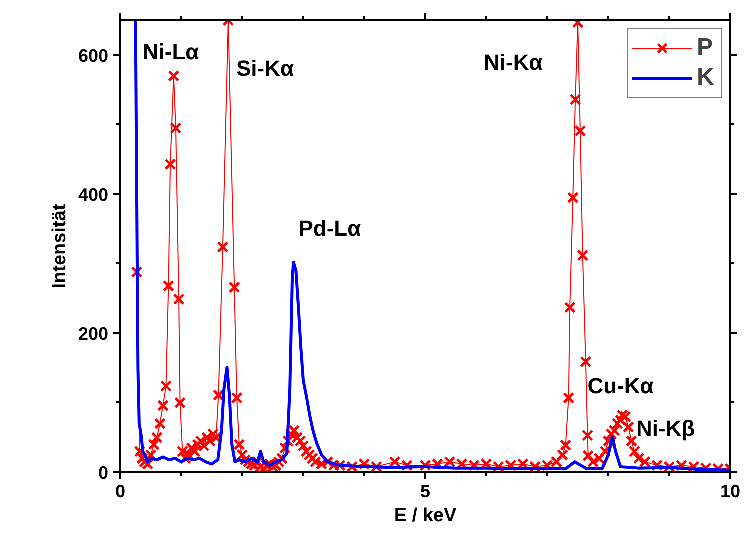 The height and width of the screenshot is (554, 744). What do you see at coordinates (93, 334) in the screenshot?
I see `y-tick-label: 200` at bounding box center [93, 334].